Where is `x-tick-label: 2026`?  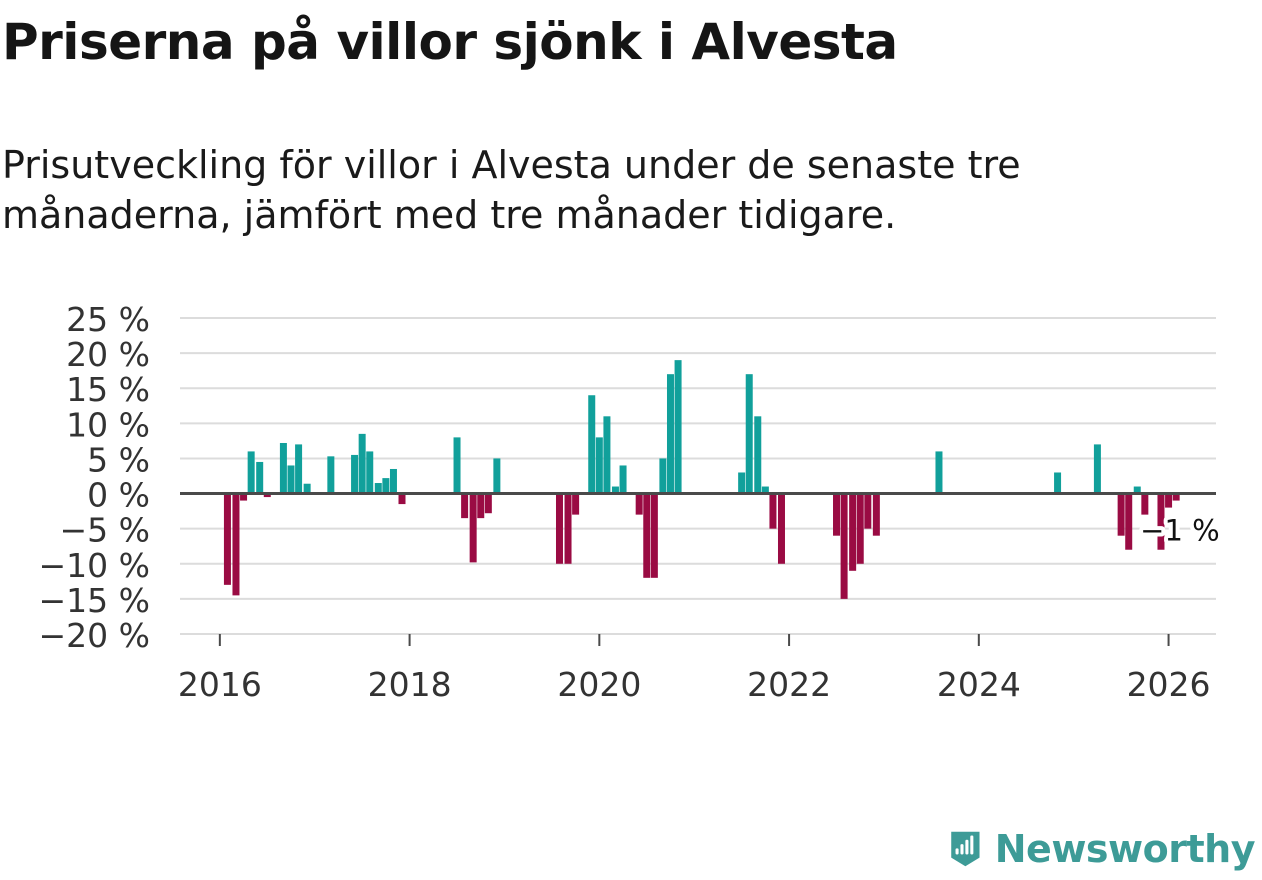
x-tick-label: 2026 is located at coordinates (1169, 682).